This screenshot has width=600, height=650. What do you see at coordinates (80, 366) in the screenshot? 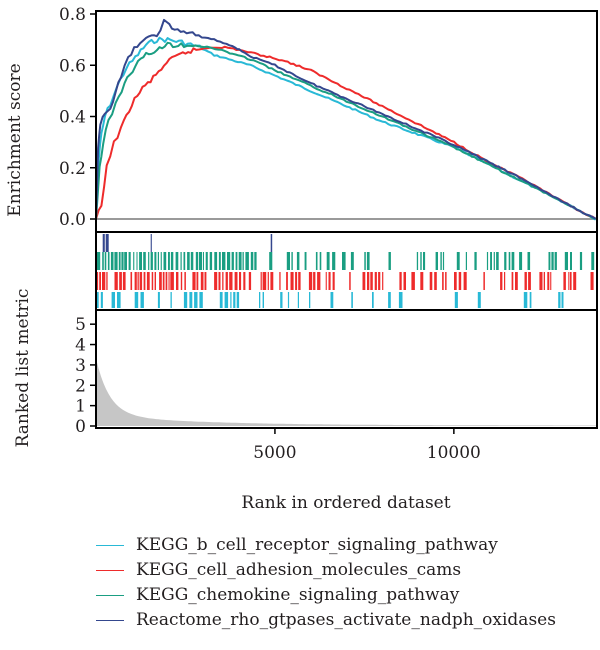
I see `y-tick-label: 3` at bounding box center [80, 366].